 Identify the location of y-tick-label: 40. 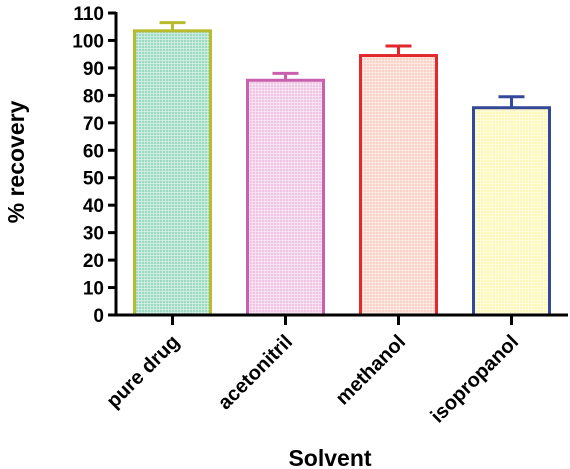
(93, 206).